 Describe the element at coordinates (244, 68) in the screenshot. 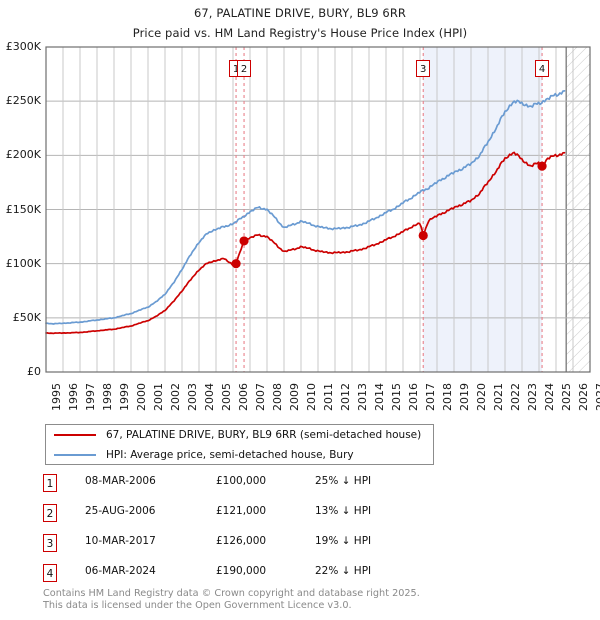

I see `sale-marker-box: 2` at that location.